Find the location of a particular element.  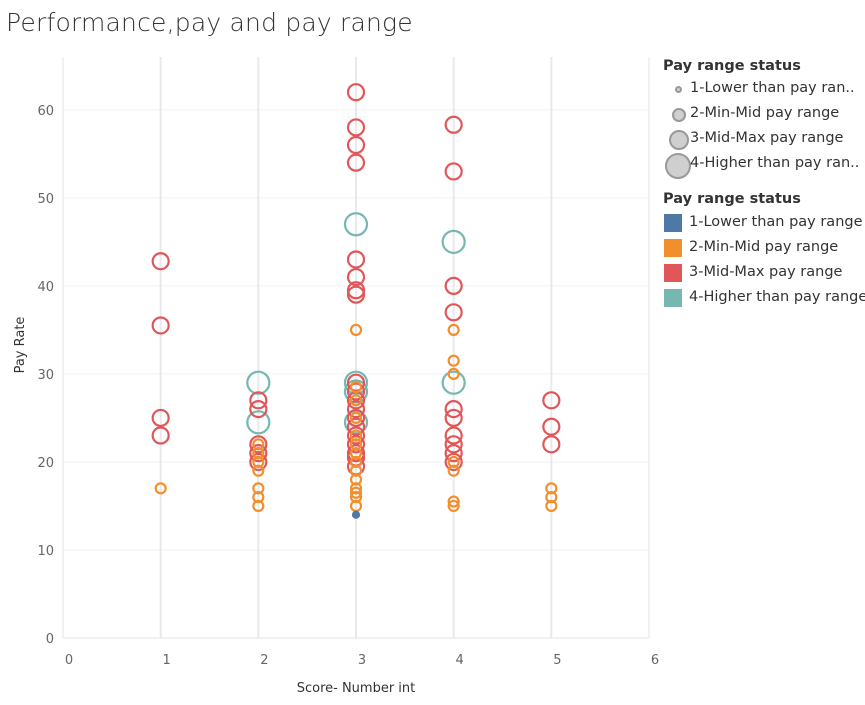

x-tick-label: 4 is located at coordinates (460, 660).